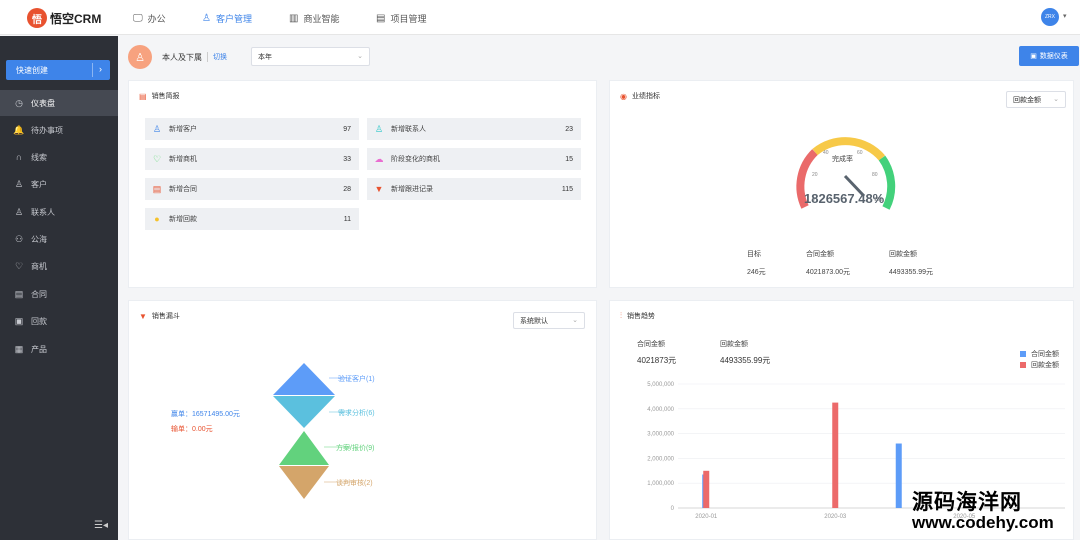 The width and height of the screenshot is (1080, 540). I want to click on brand-logo: 悟 悟空CRM, so click(64, 18).